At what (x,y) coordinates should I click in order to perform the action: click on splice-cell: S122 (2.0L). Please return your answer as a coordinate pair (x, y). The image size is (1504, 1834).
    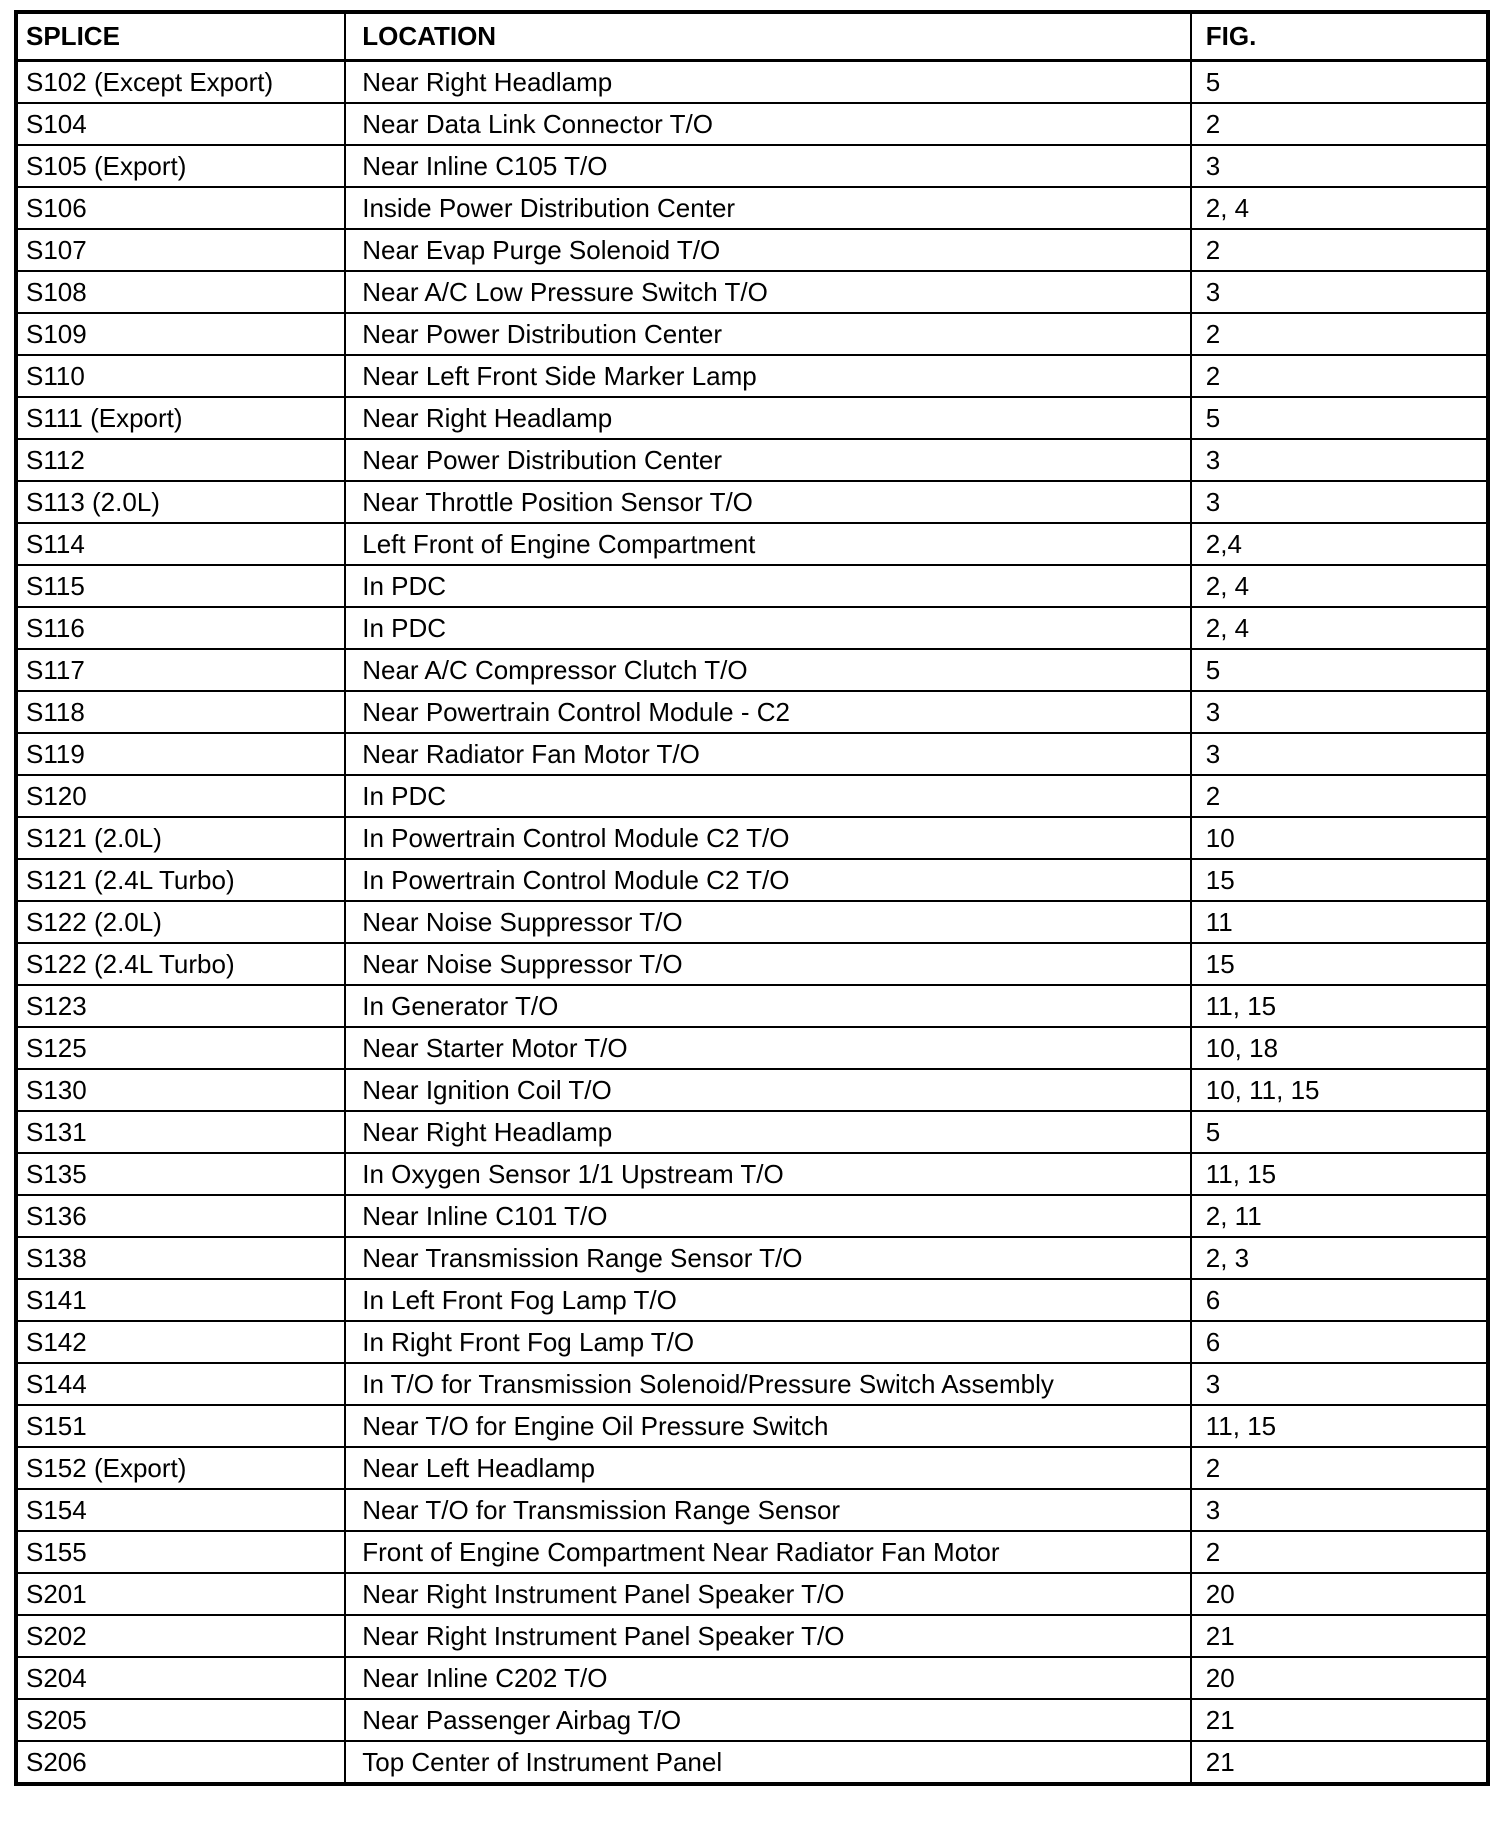
    Looking at the image, I should click on (180, 922).